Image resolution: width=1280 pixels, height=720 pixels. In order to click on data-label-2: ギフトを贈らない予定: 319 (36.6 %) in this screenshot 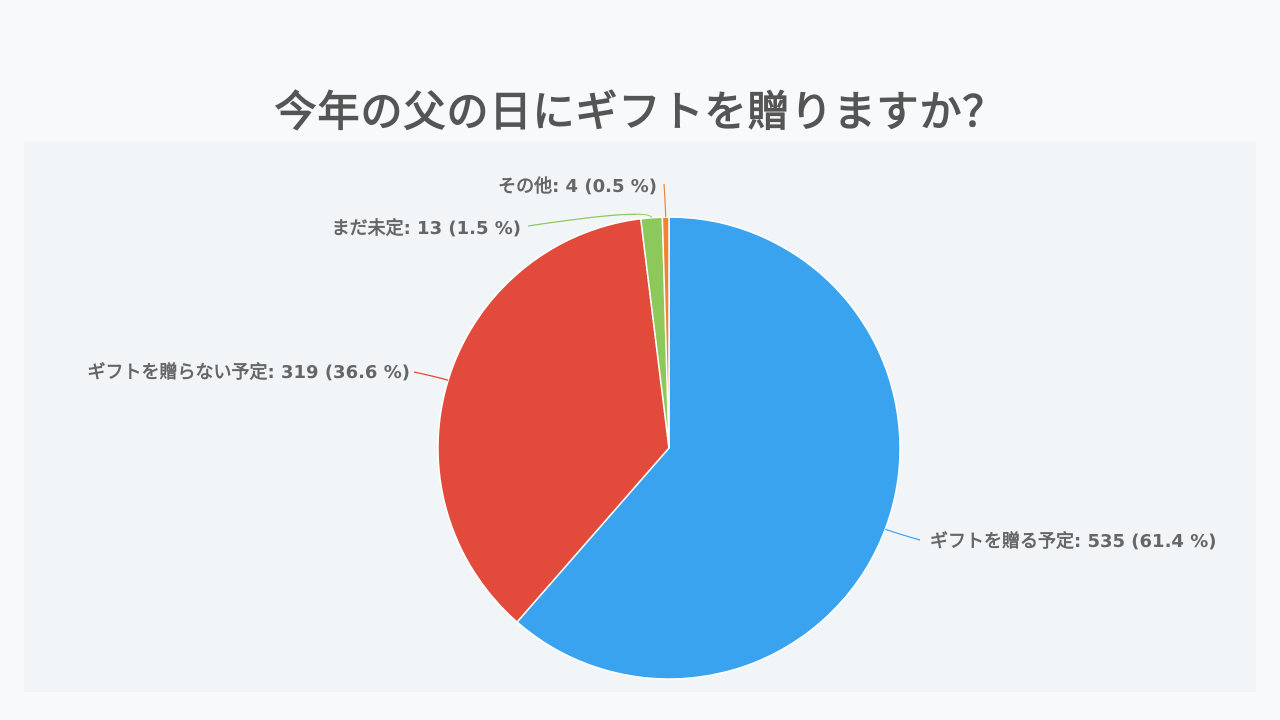, I will do `click(249, 372)`.